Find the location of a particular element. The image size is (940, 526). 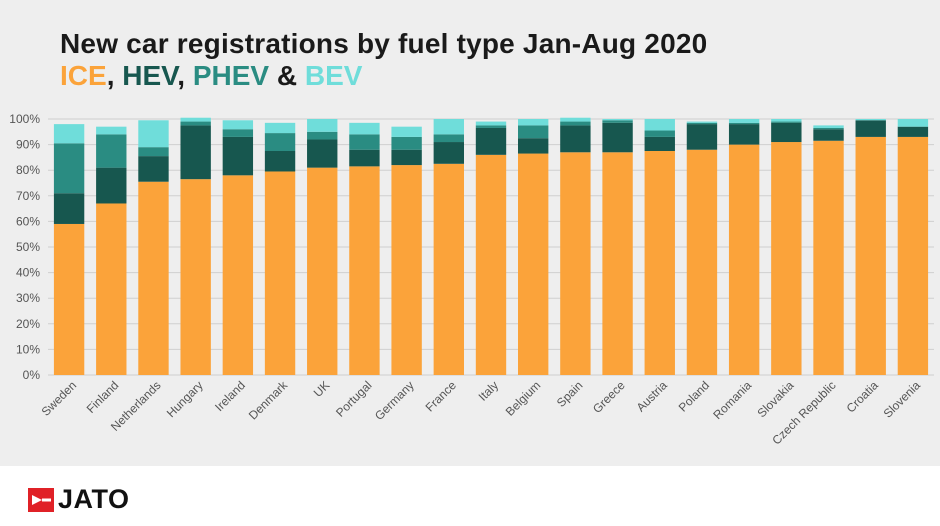

legend-ice: ICE is located at coordinates (83, 75).